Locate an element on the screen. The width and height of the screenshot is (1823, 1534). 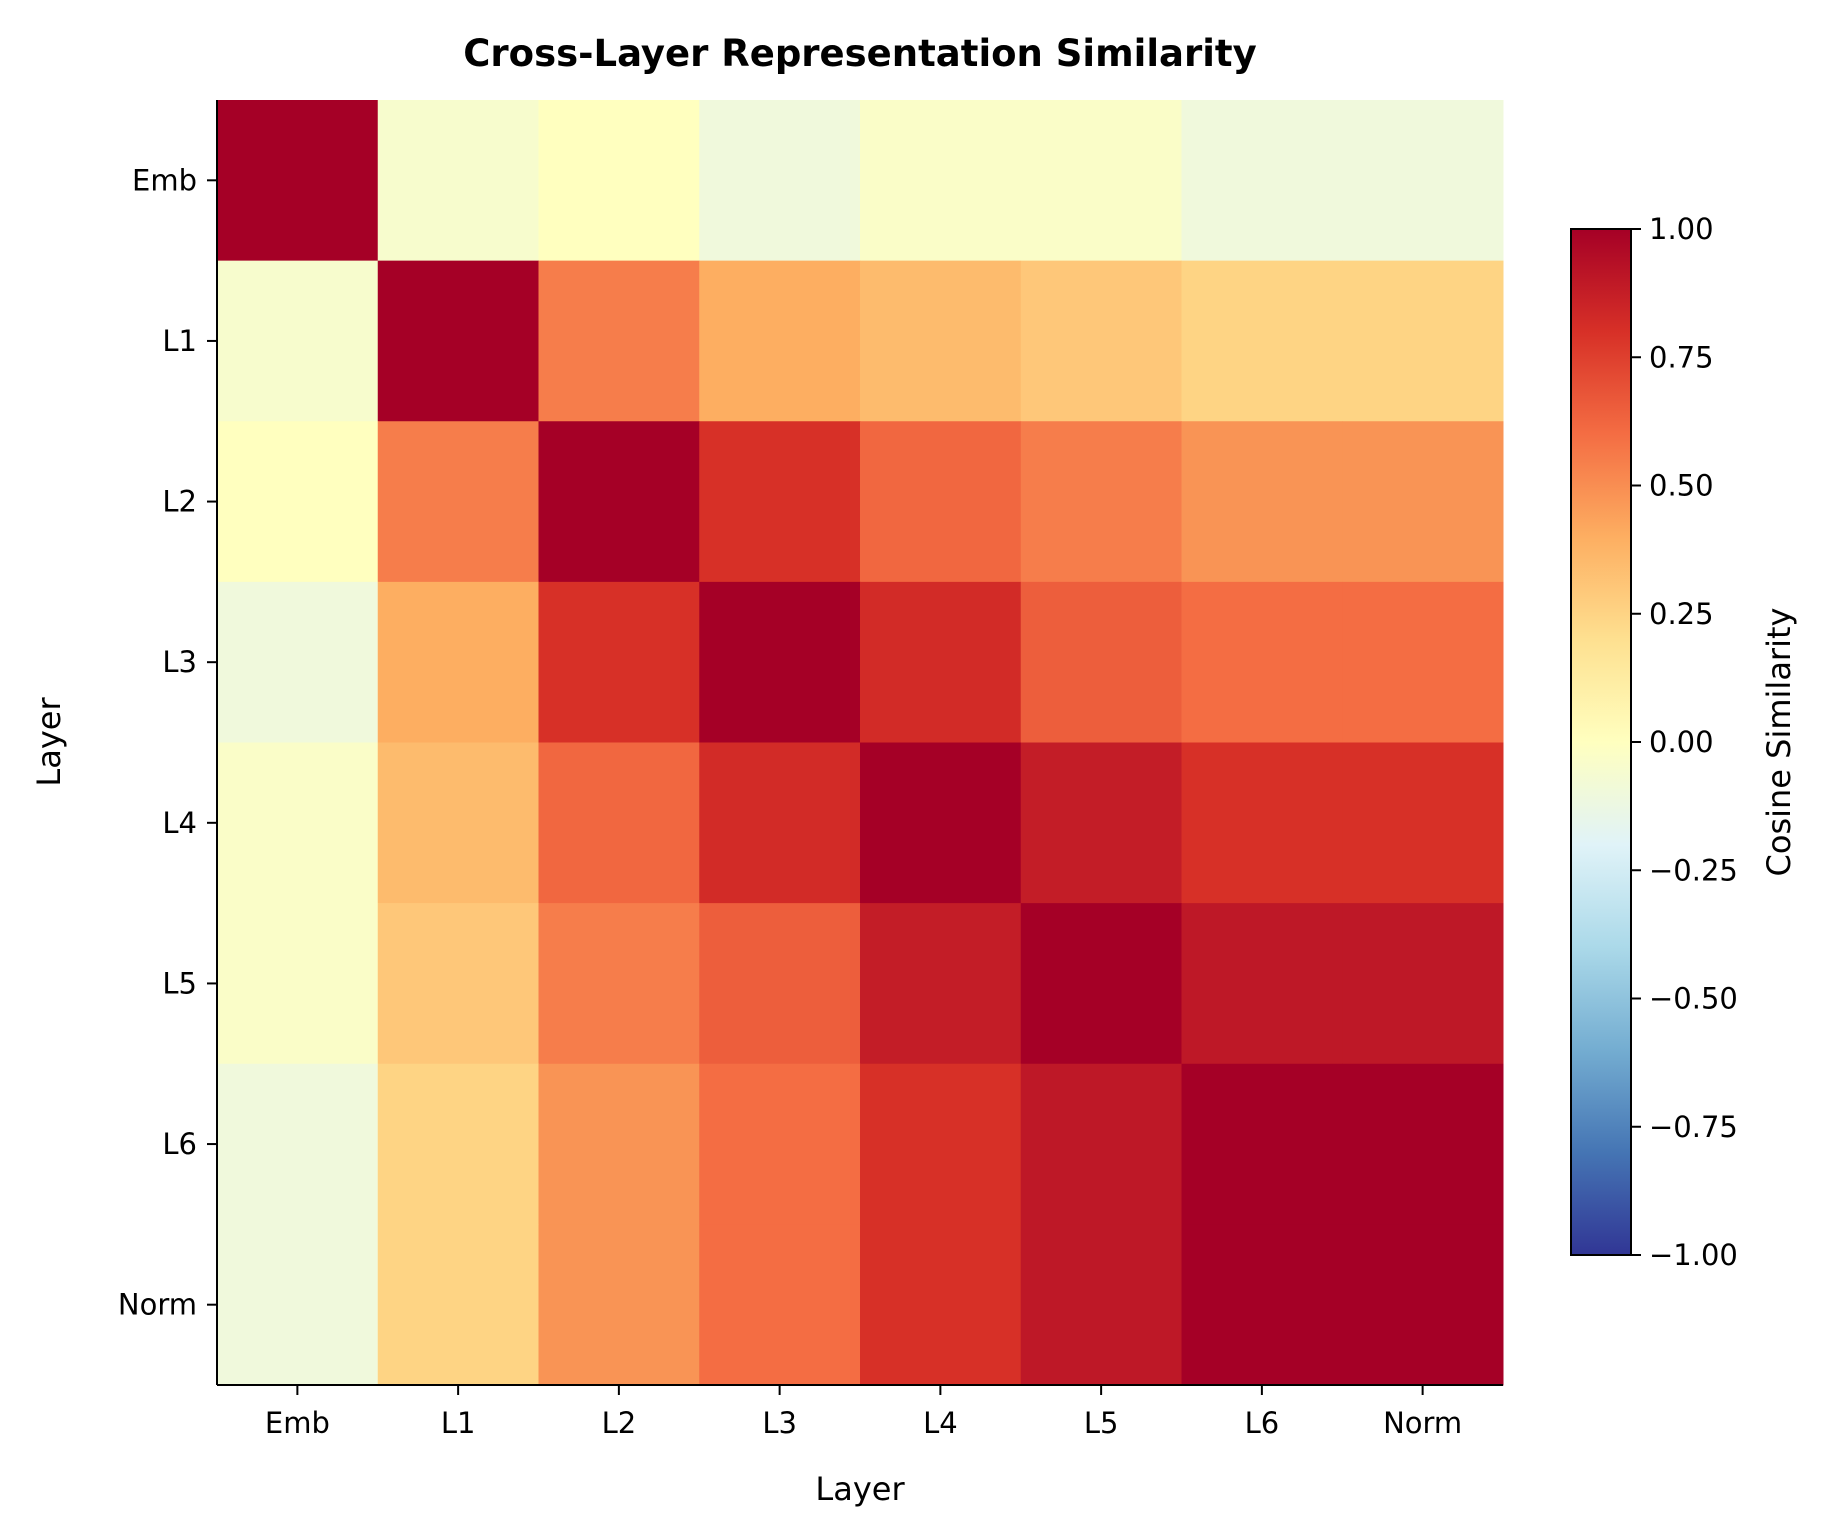
colorbar is located at coordinates (1601, 742).